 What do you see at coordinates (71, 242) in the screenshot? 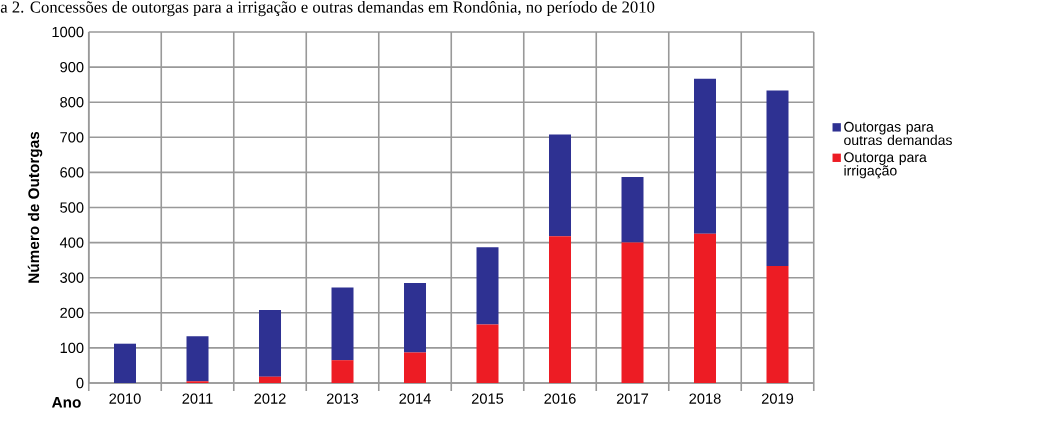
I see `y-tick-label: 400` at bounding box center [71, 242].